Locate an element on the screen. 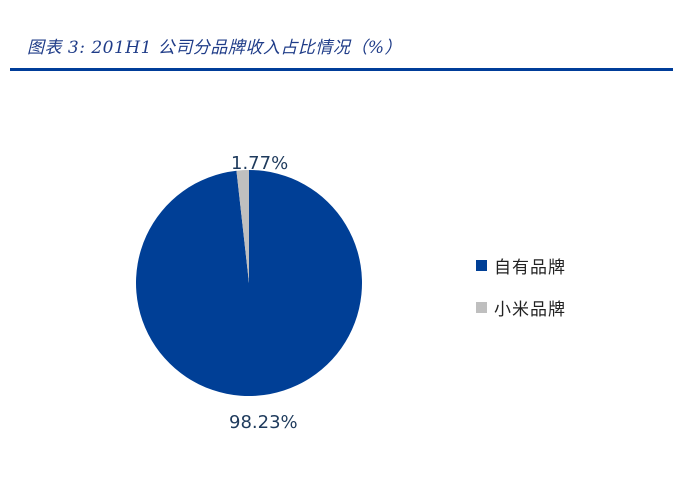  data-label-xiaomi: 1.77% is located at coordinates (260, 163).